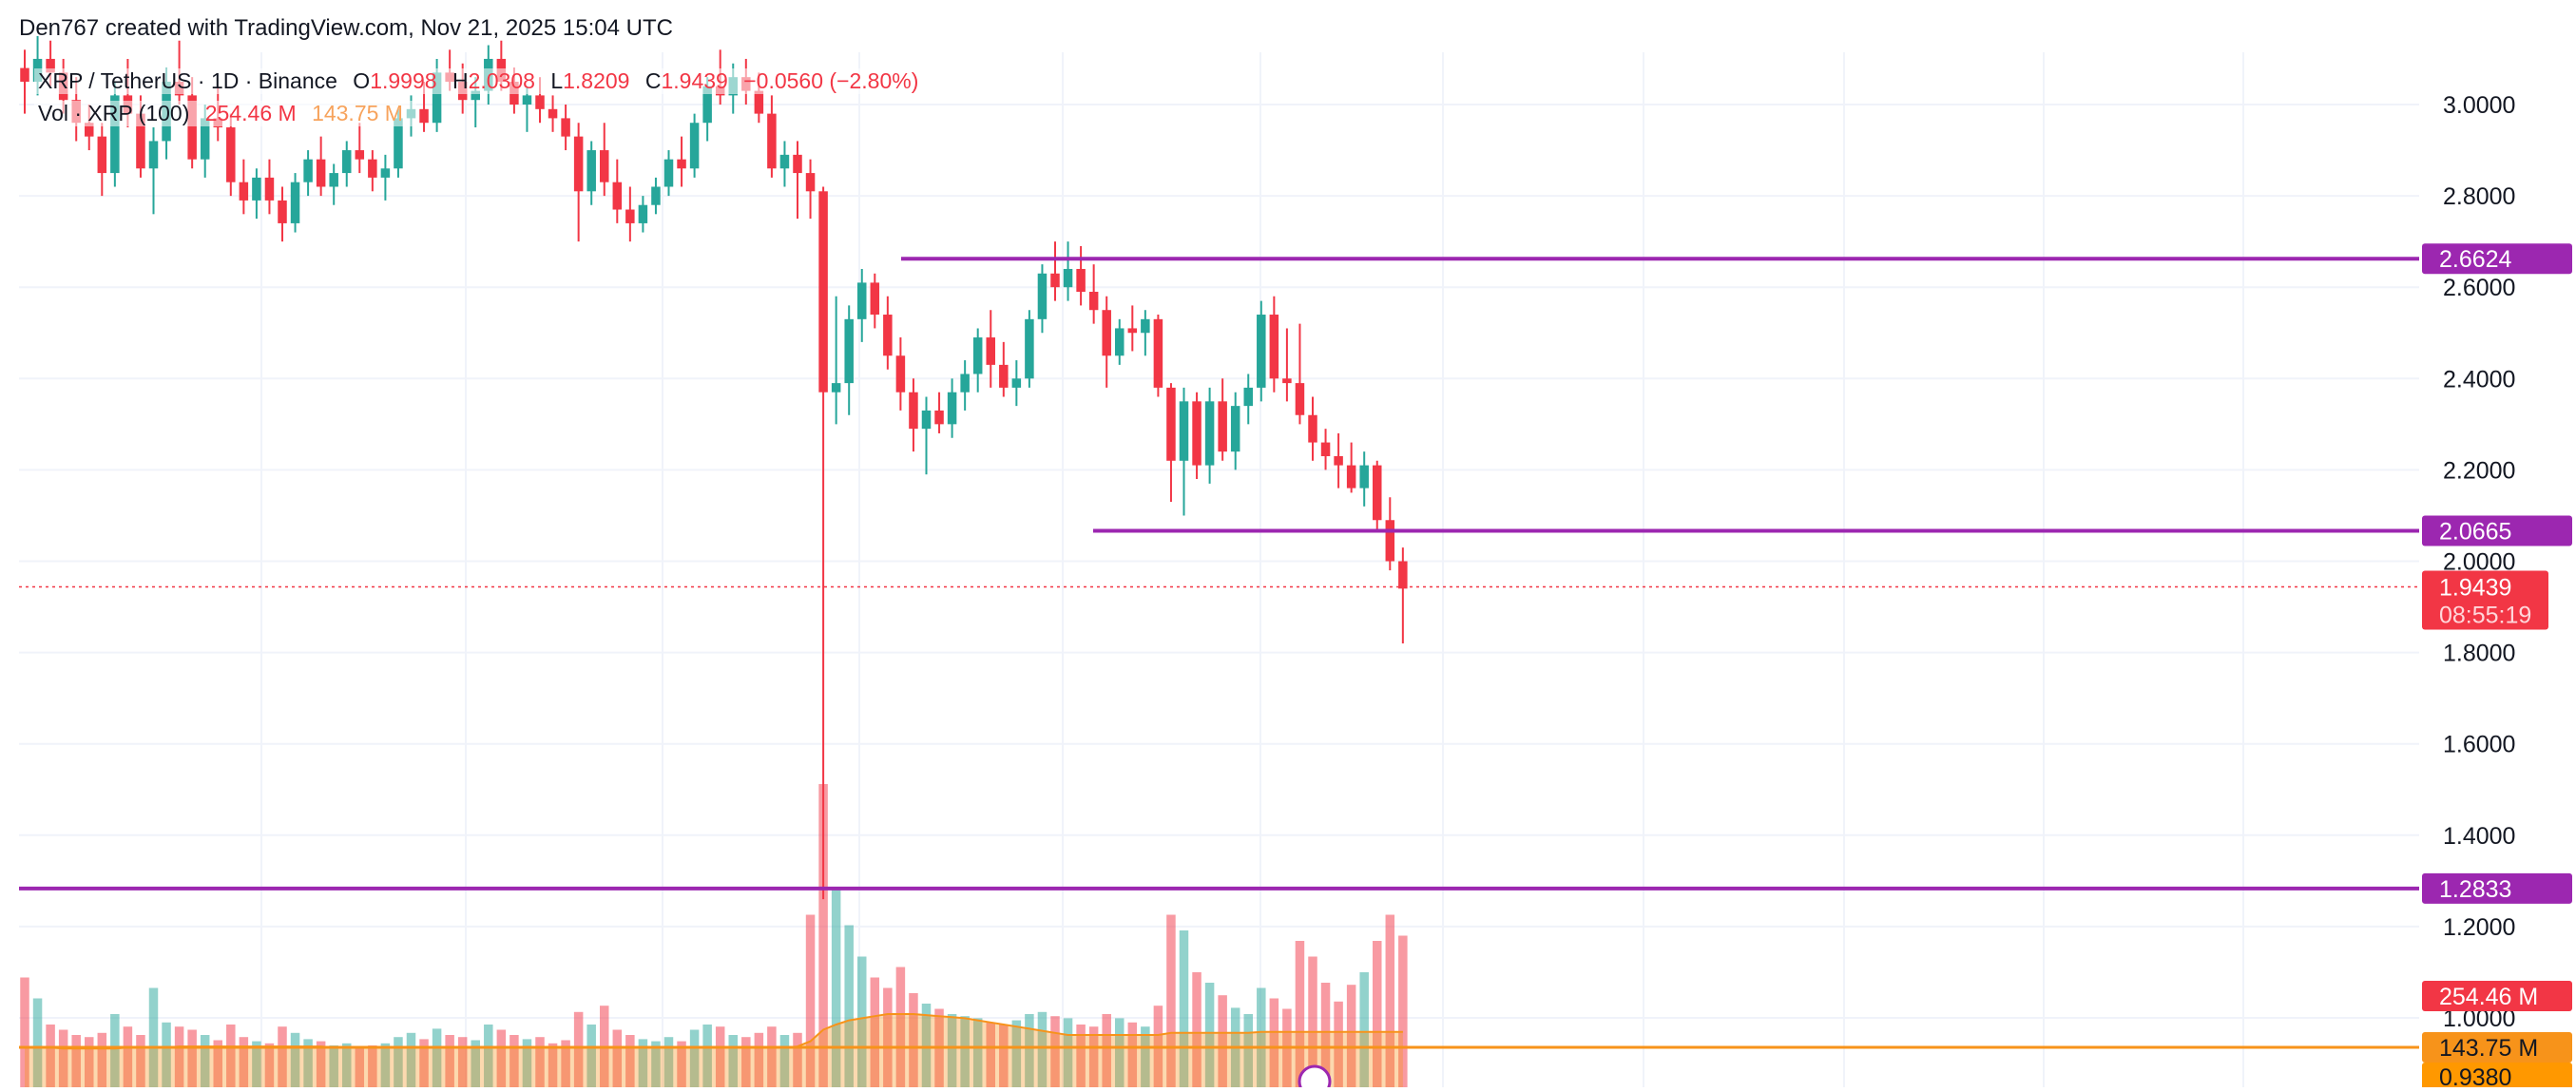 This screenshot has height=1092, width=2576. What do you see at coordinates (395, 80) in the screenshot?
I see `ohlc-open: O1.9998` at bounding box center [395, 80].